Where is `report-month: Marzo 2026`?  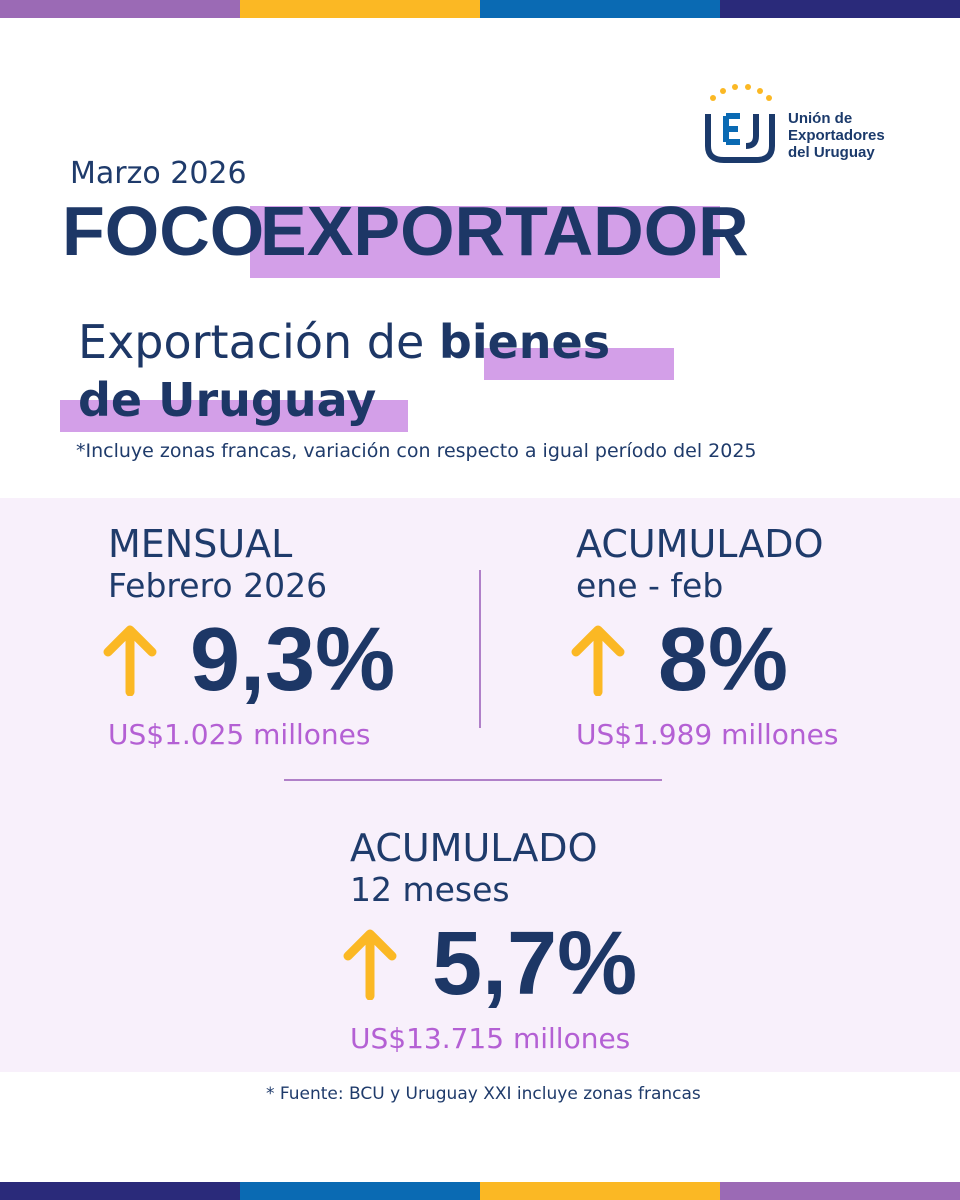
report-month: Marzo 2026 is located at coordinates (158, 173).